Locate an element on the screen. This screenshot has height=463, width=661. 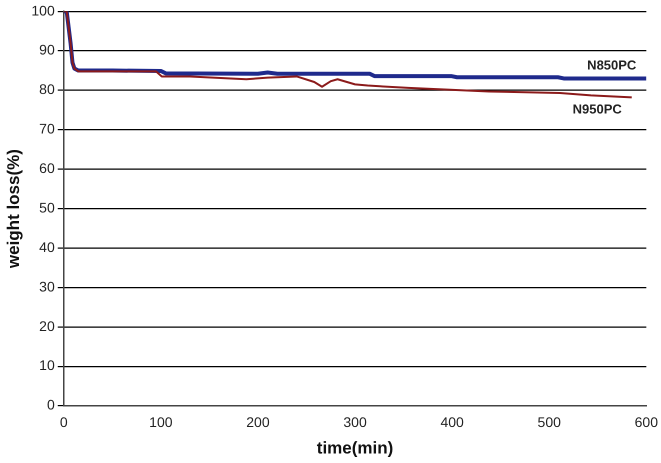
y-tick-label: 30 is located at coordinates (47, 286).